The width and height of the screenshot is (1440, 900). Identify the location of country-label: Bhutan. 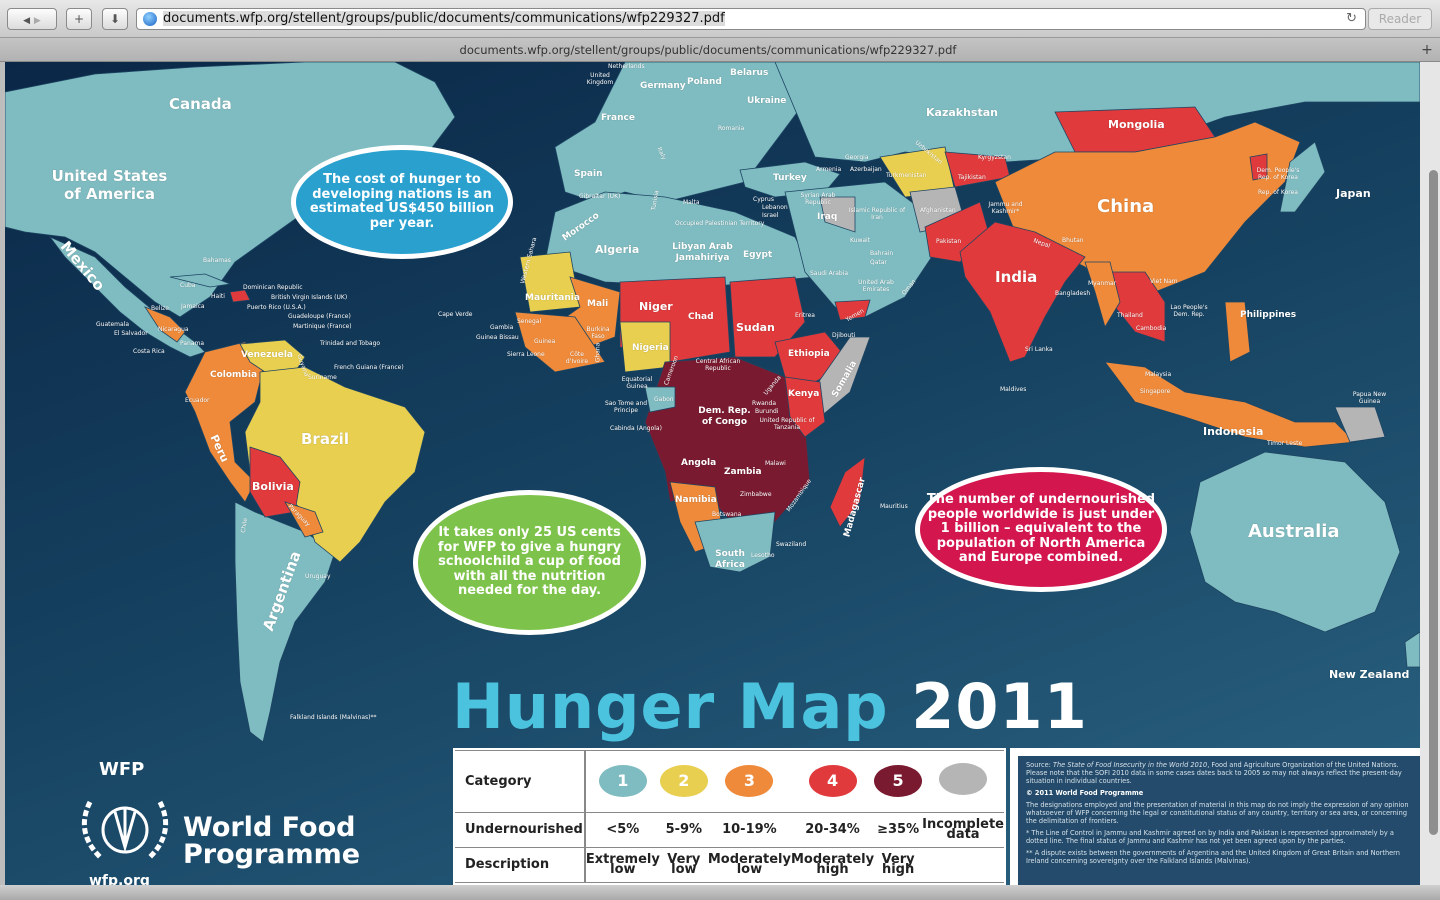
(1073, 240).